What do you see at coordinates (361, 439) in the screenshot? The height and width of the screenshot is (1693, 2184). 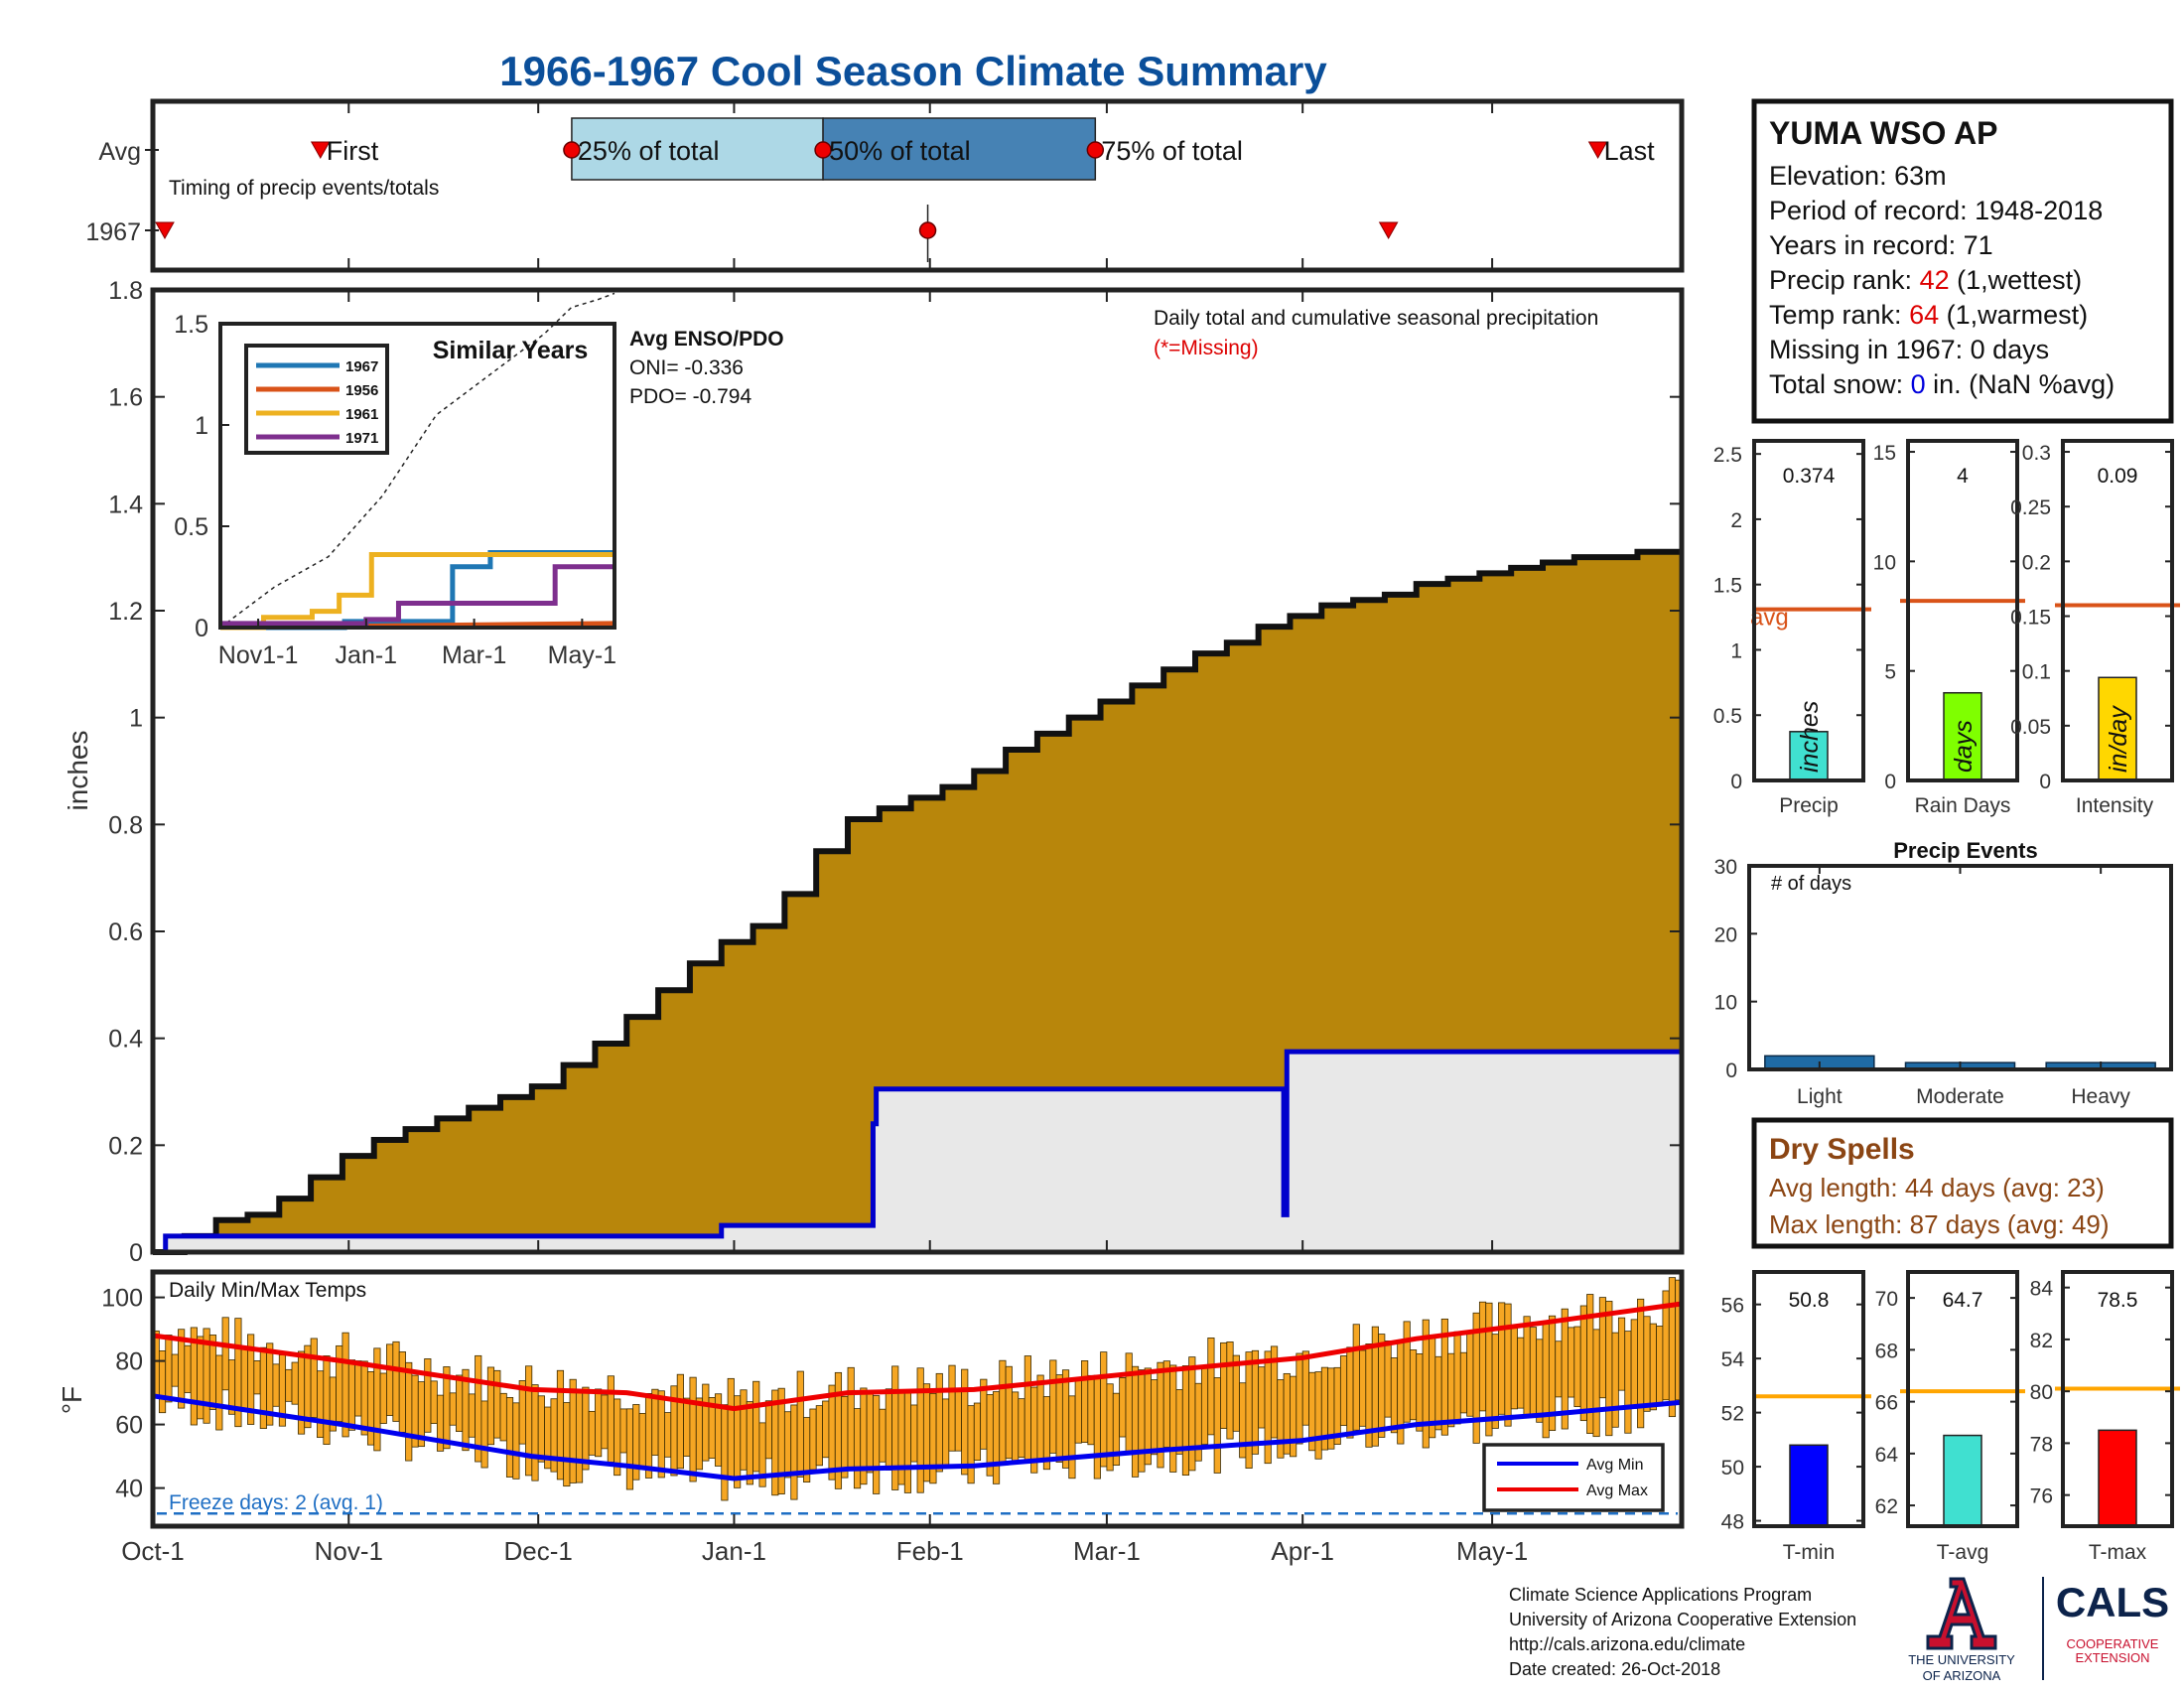 I see `inset-legend-label-1971: 1971` at bounding box center [361, 439].